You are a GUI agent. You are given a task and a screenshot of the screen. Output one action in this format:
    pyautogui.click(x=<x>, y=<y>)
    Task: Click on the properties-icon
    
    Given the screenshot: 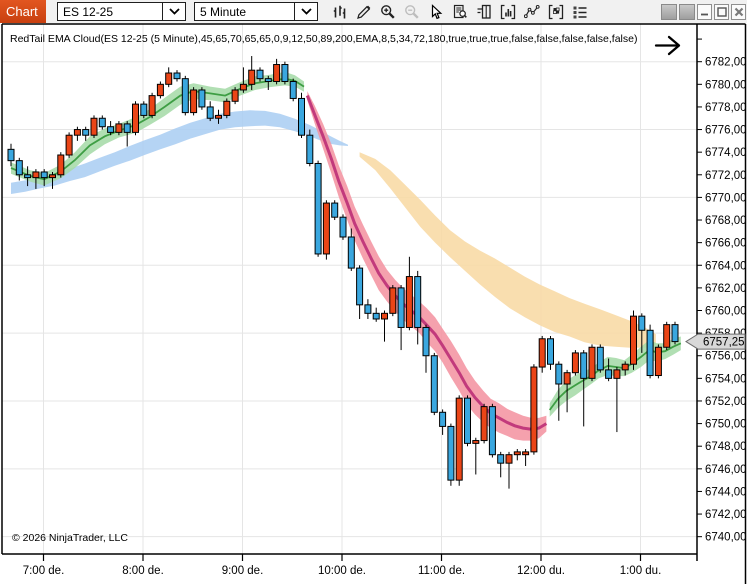 What is the action you would take?
    pyautogui.click(x=579, y=11)
    